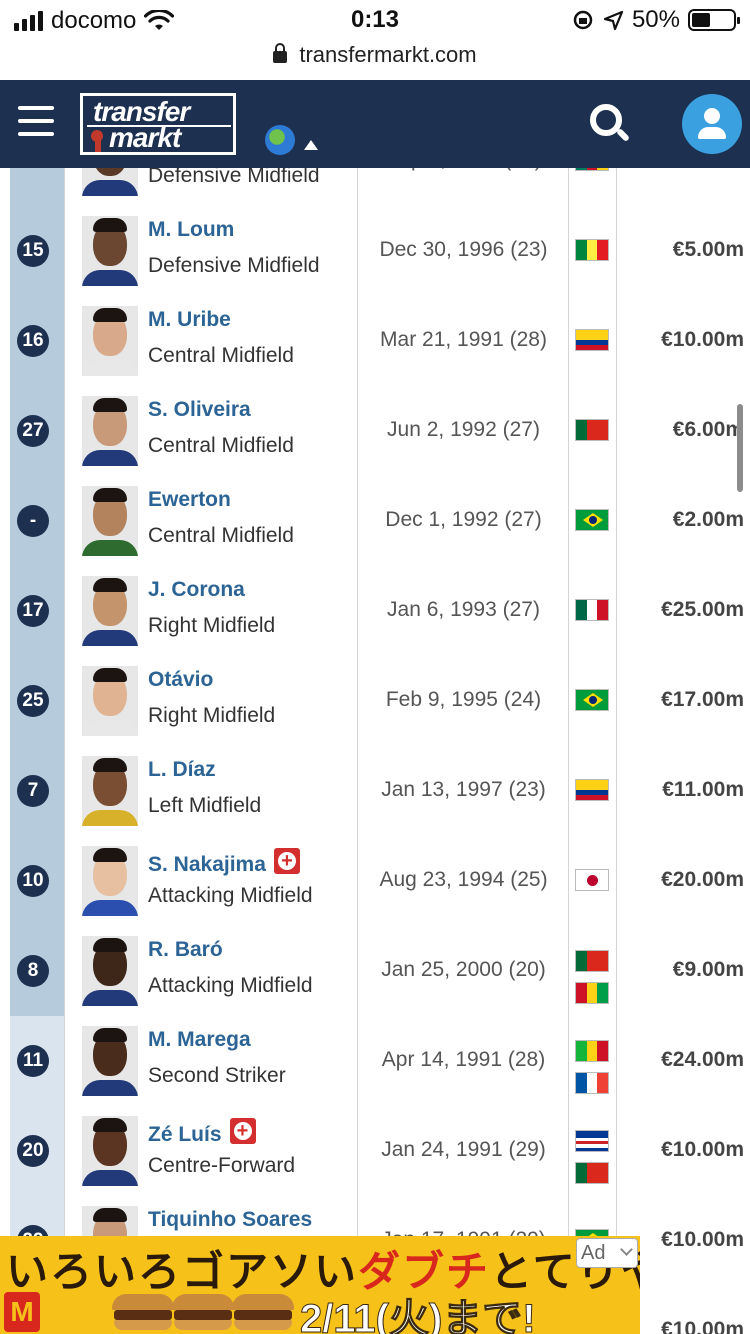 This screenshot has height=1334, width=750. Describe the element at coordinates (33, 611) in the screenshot. I see `shirt-number-badge: 17` at that location.